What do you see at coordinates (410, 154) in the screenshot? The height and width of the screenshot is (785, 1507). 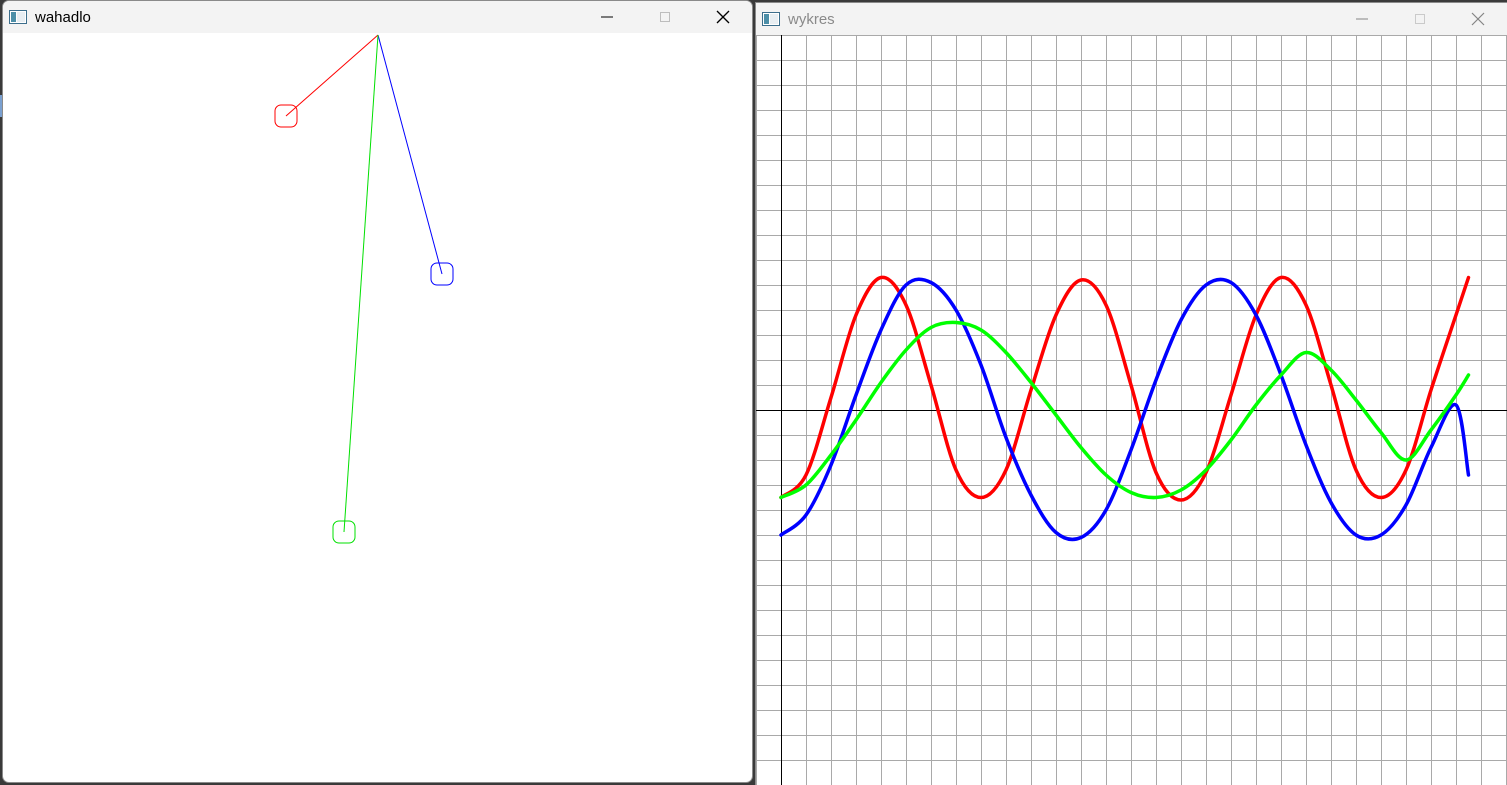 I see `pendulum-rod-blue` at bounding box center [410, 154].